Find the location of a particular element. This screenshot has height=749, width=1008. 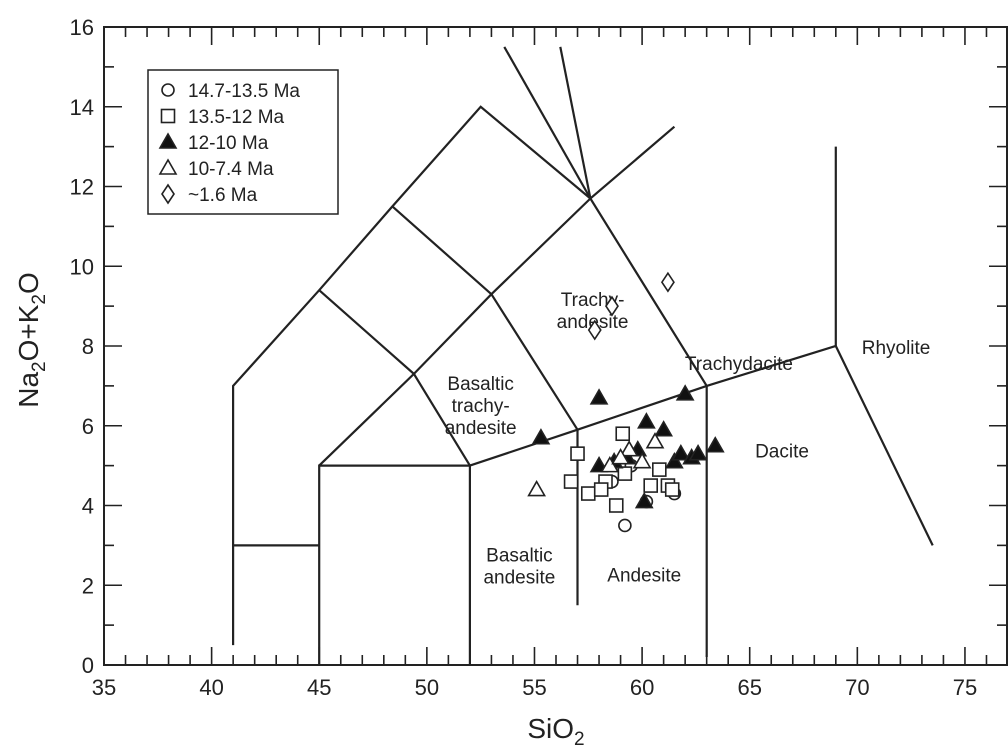

field-label-basaltic-andesite: Basaltic andesite is located at coordinates (519, 566).